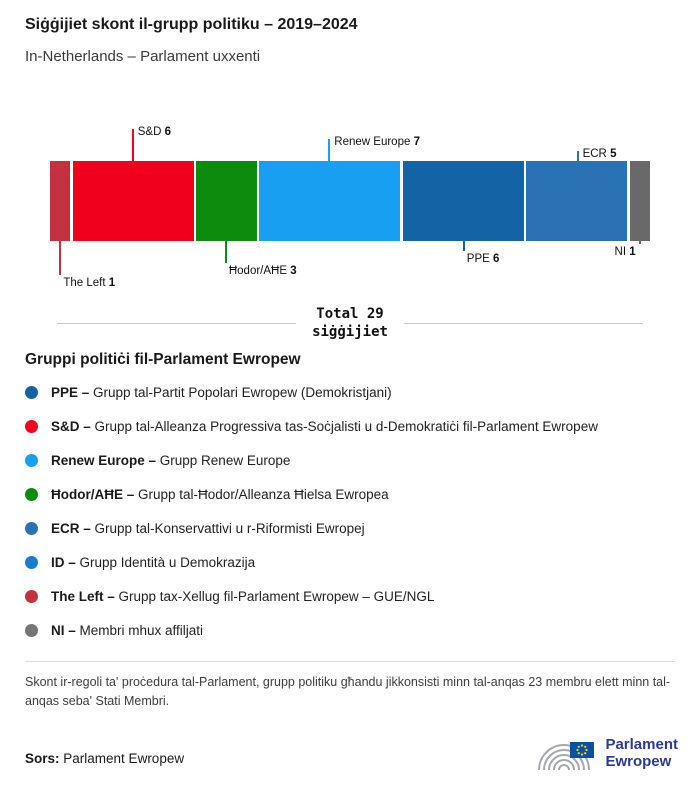  I want to click on callout-label: Ħodor/AĦE 3, so click(262, 271).